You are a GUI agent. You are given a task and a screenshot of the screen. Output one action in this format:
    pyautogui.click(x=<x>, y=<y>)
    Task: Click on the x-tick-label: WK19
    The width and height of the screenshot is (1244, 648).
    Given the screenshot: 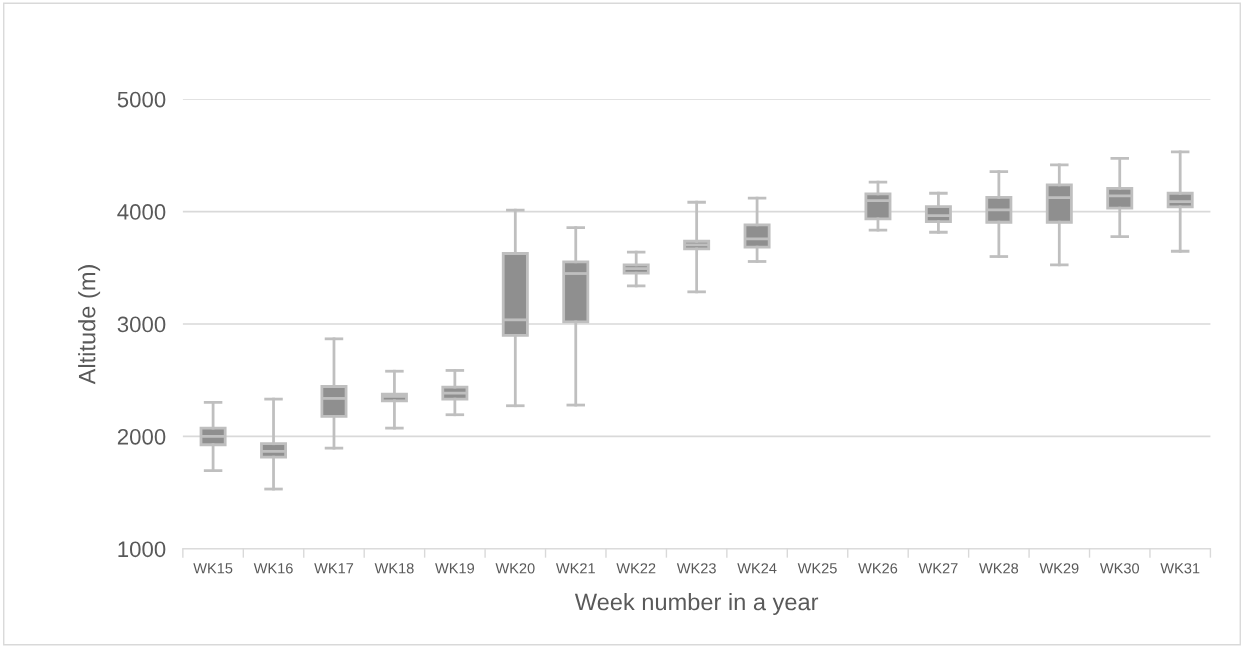 What is the action you would take?
    pyautogui.click(x=455, y=568)
    